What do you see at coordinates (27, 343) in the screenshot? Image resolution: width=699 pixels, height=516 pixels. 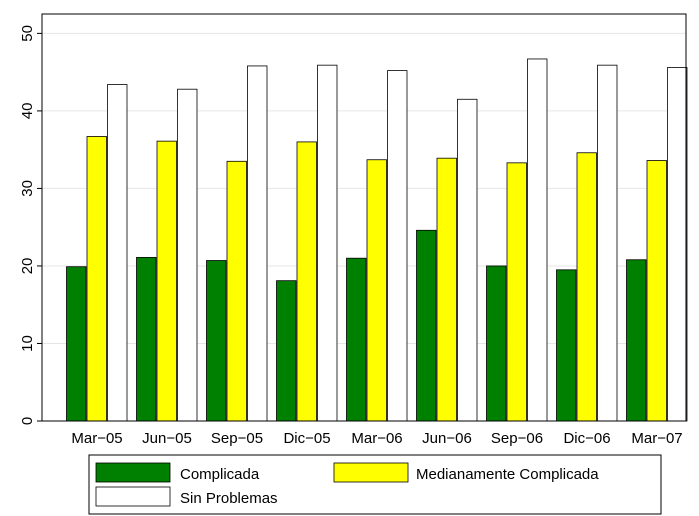 I see `y-tick-label: 10` at bounding box center [27, 343].